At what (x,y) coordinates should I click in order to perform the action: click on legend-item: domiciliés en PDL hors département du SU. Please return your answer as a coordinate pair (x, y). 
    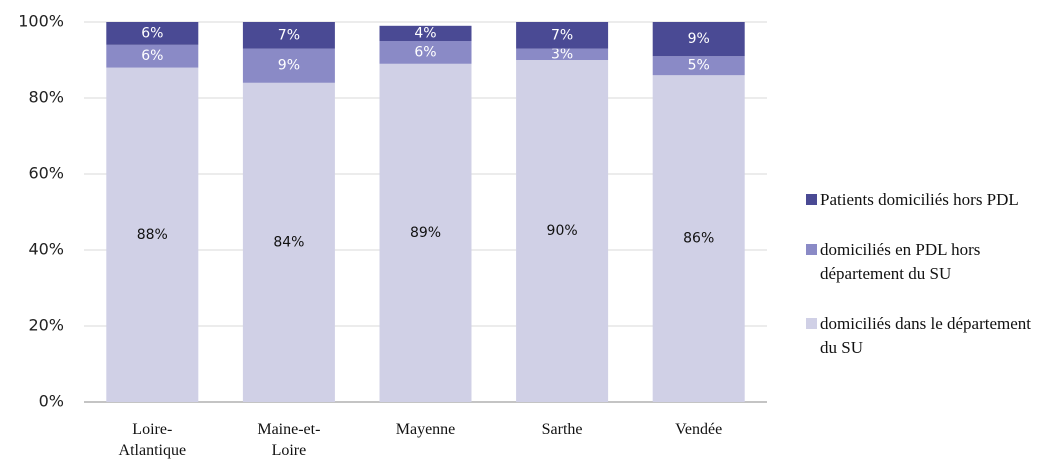
    Looking at the image, I should click on (921, 262).